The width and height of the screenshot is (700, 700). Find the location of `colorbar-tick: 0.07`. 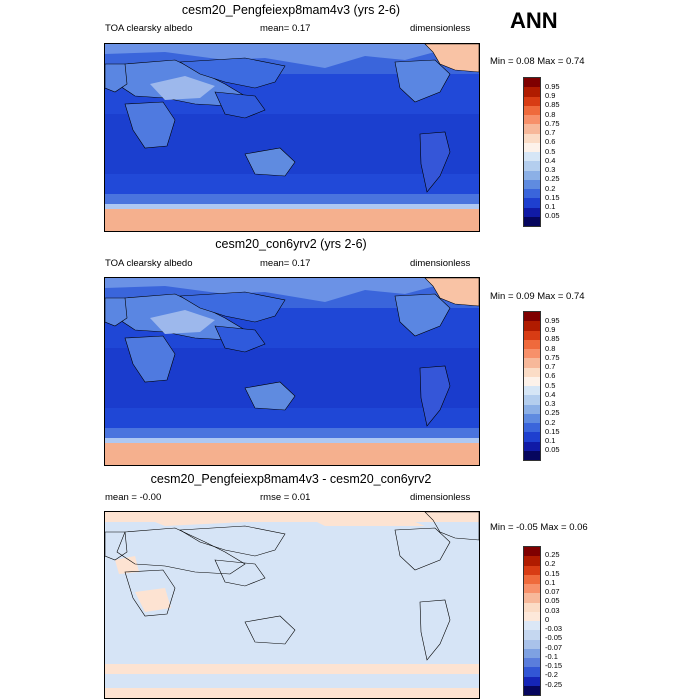

colorbar-tick: 0.07 is located at coordinates (552, 591).